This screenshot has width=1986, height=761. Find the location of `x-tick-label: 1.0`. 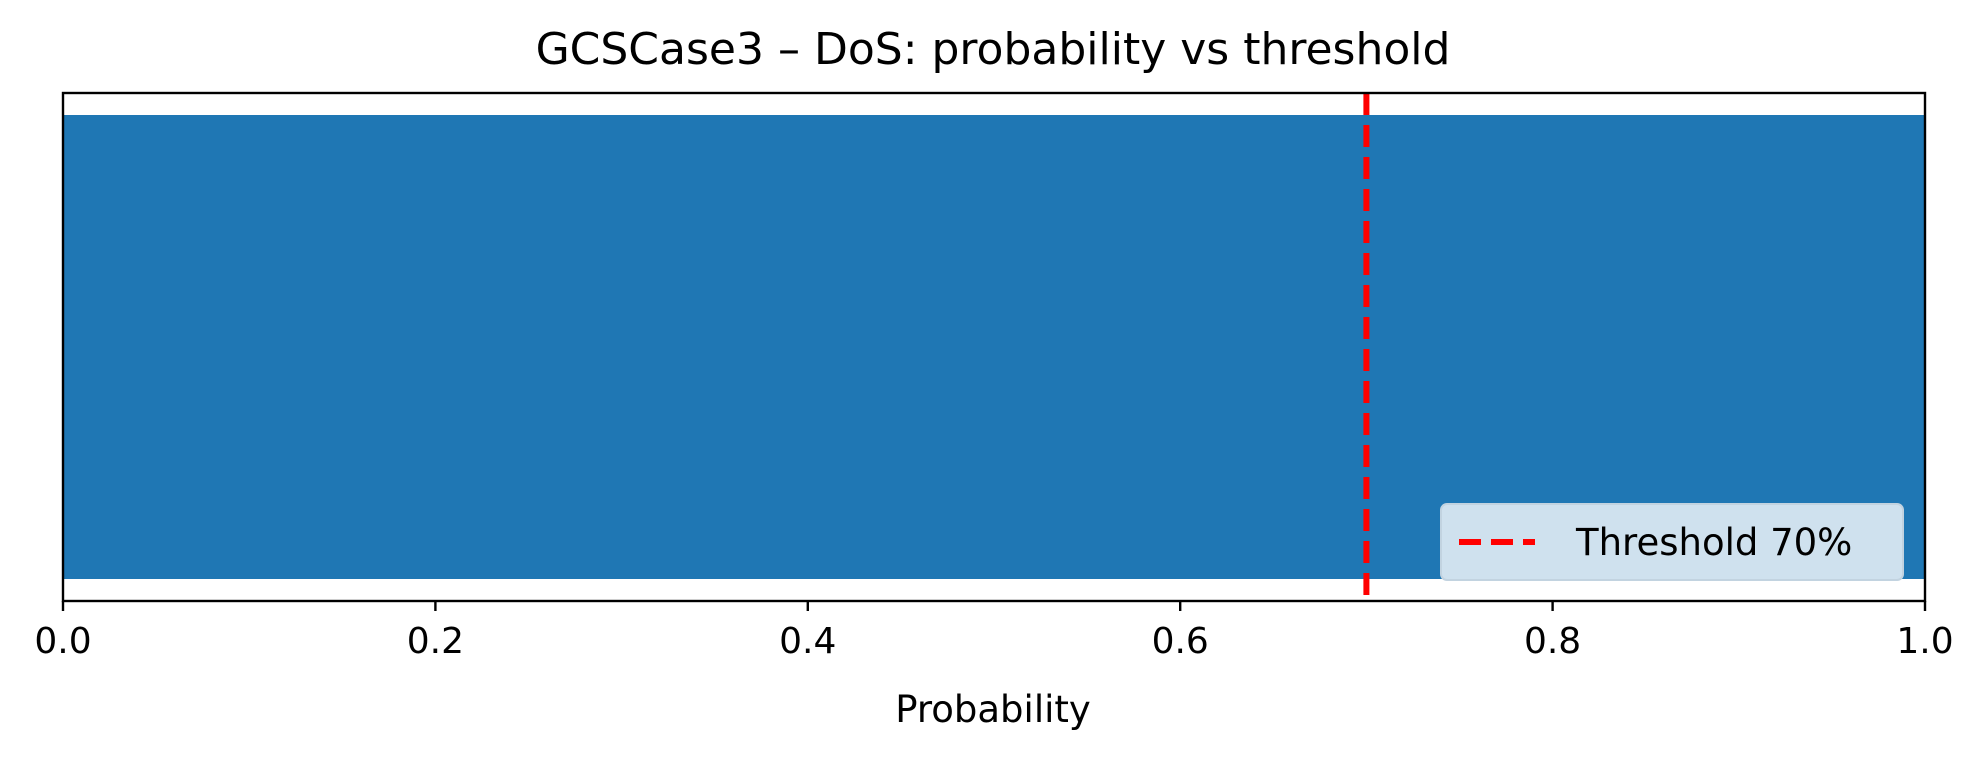

x-tick-label: 1.0 is located at coordinates (1924, 641).